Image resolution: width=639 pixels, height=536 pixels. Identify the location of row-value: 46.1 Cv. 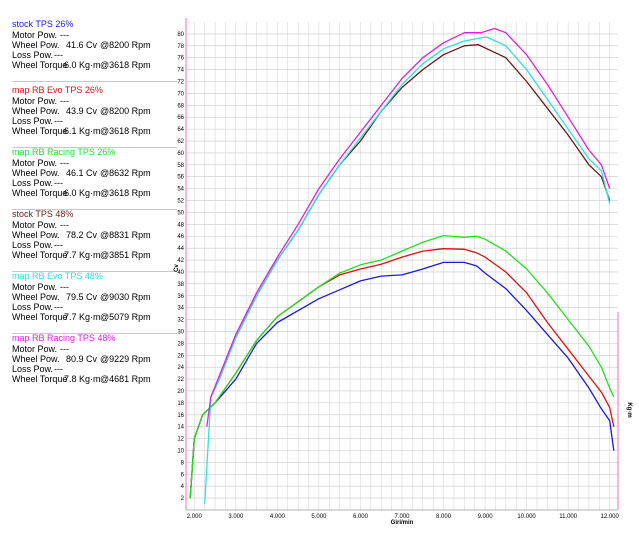
(81, 173).